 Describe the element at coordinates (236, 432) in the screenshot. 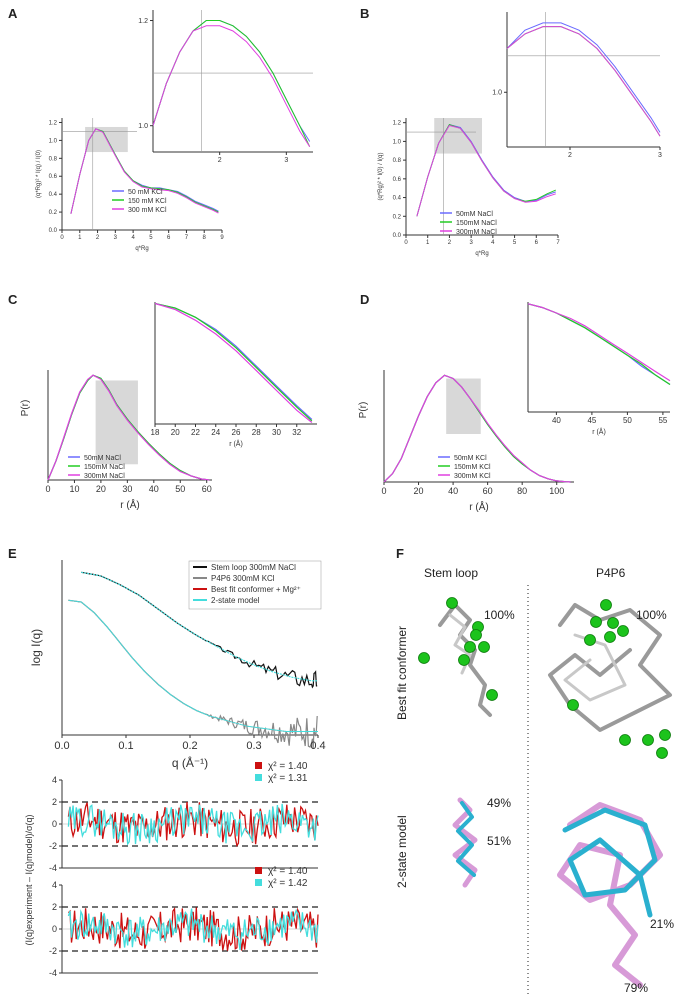

I see `c-inset-xtick-label: 26` at that location.